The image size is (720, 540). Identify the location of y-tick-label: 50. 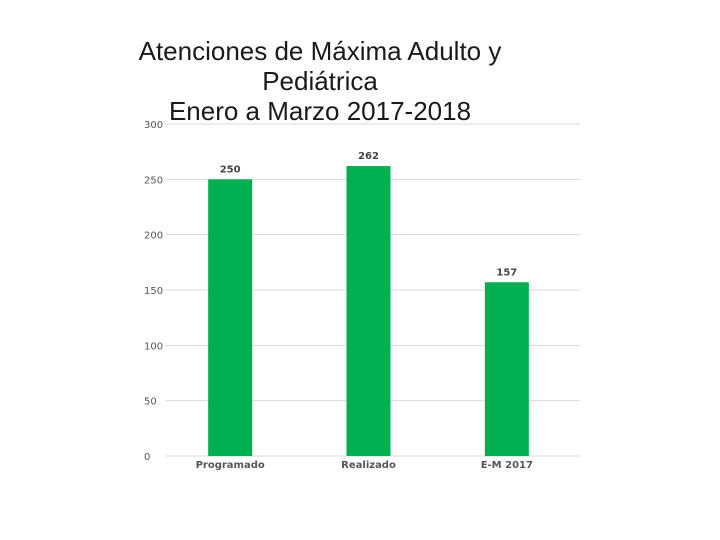
(150, 402).